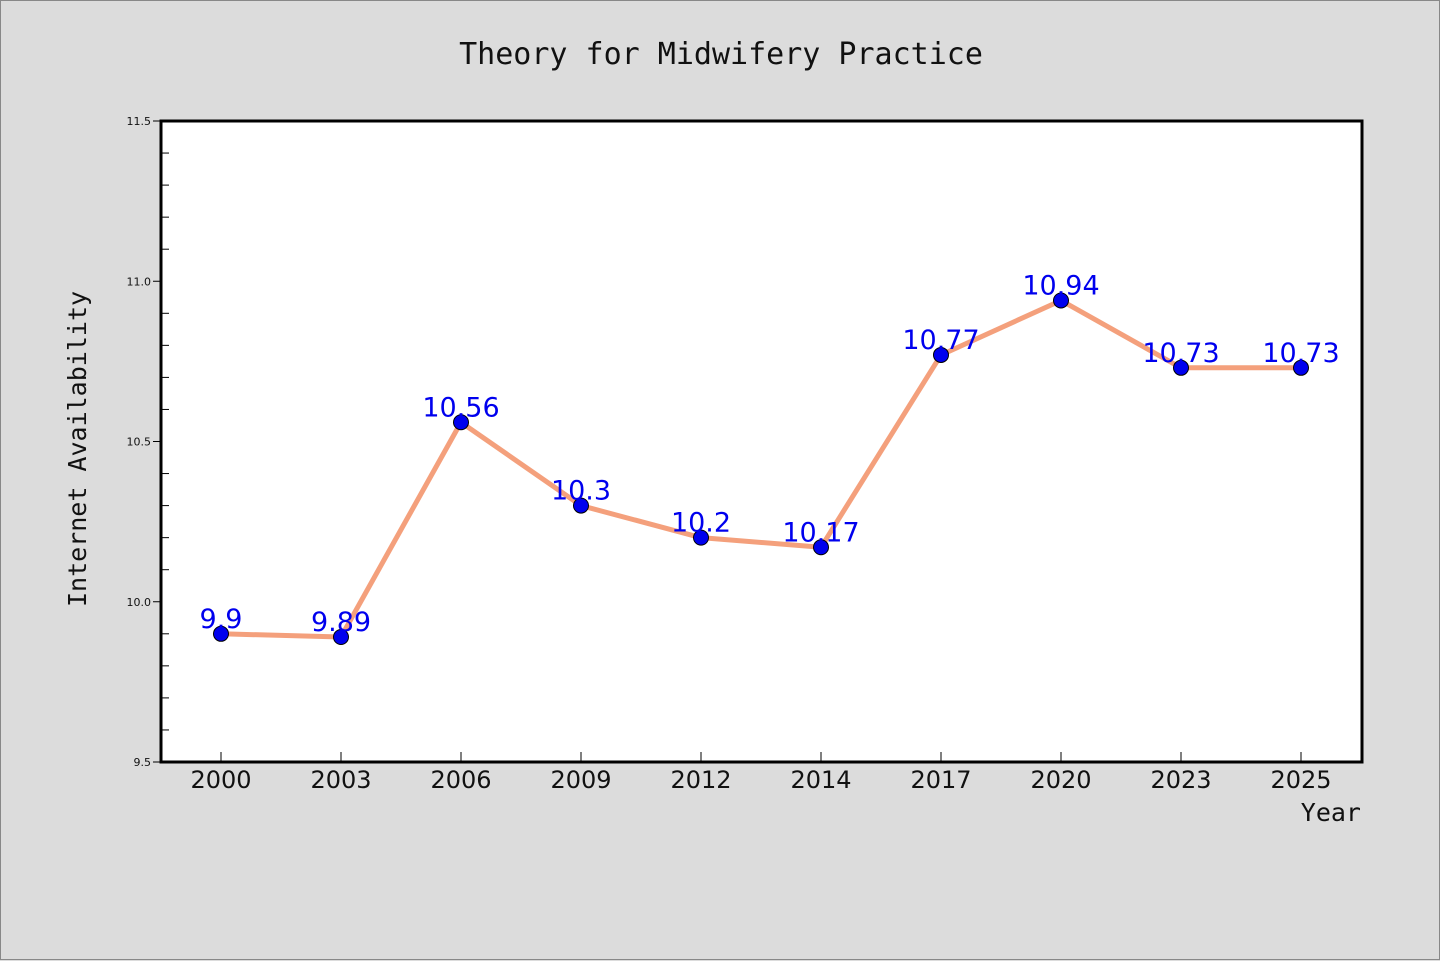 The image size is (1440, 961). I want to click on x-tick-label: 2003, so click(340, 780).